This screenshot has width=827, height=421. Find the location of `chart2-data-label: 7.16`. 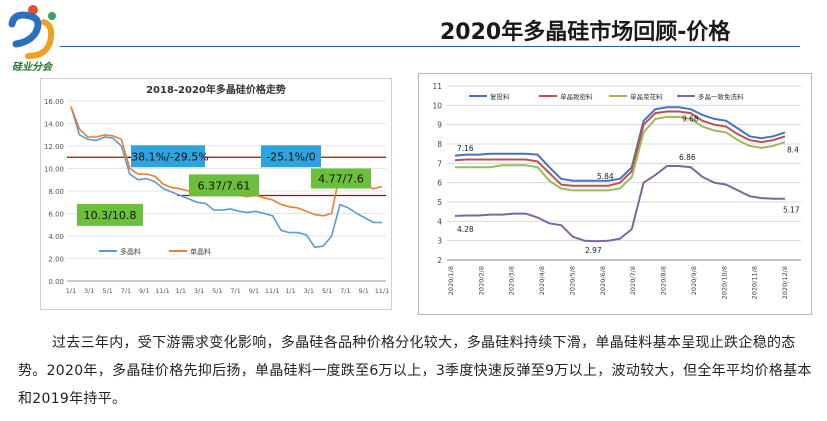

chart2-data-label: 7.16 is located at coordinates (465, 148).